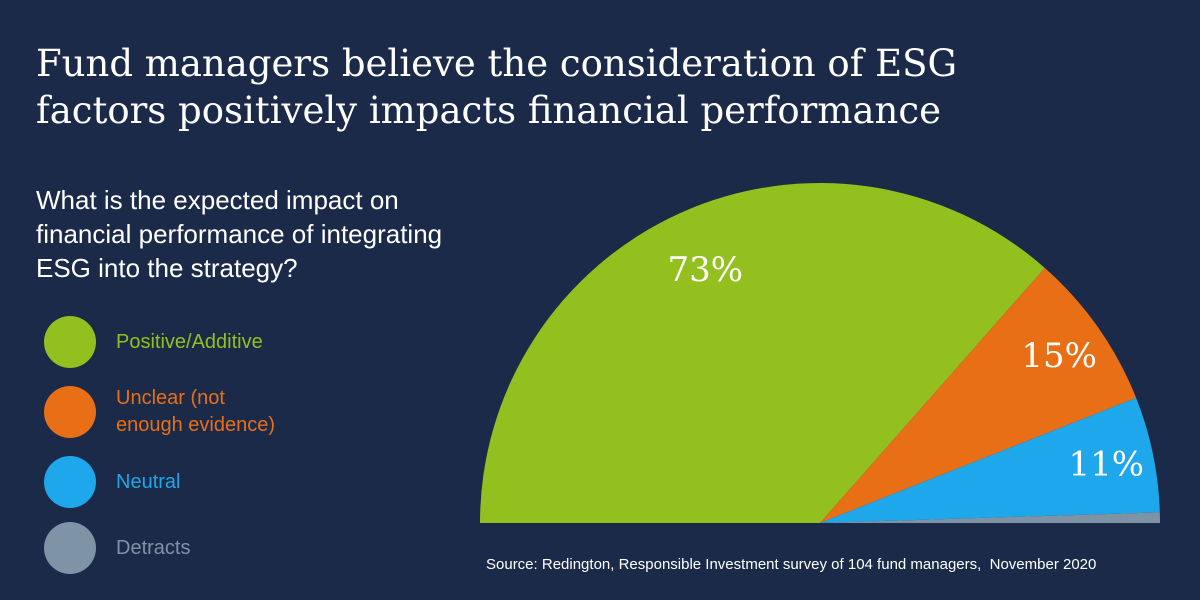 This screenshot has width=1200, height=600. What do you see at coordinates (70, 482) in the screenshot?
I see `legend-swatch-neutral` at bounding box center [70, 482].